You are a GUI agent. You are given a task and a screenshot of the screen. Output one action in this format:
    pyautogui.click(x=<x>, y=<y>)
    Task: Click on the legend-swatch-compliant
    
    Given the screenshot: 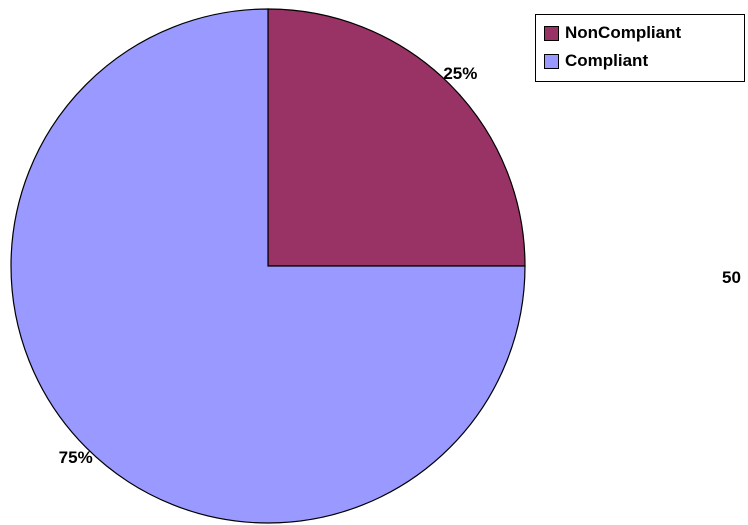 What is the action you would take?
    pyautogui.click(x=551, y=61)
    